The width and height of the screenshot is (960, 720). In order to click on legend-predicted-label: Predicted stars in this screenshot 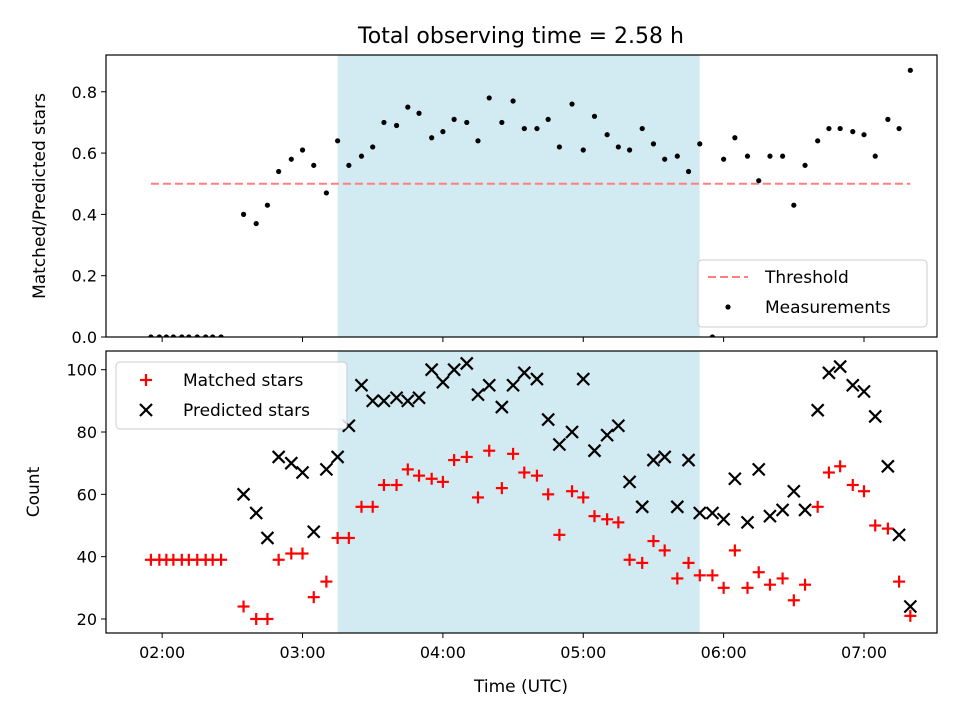, I will do `click(246, 411)`.